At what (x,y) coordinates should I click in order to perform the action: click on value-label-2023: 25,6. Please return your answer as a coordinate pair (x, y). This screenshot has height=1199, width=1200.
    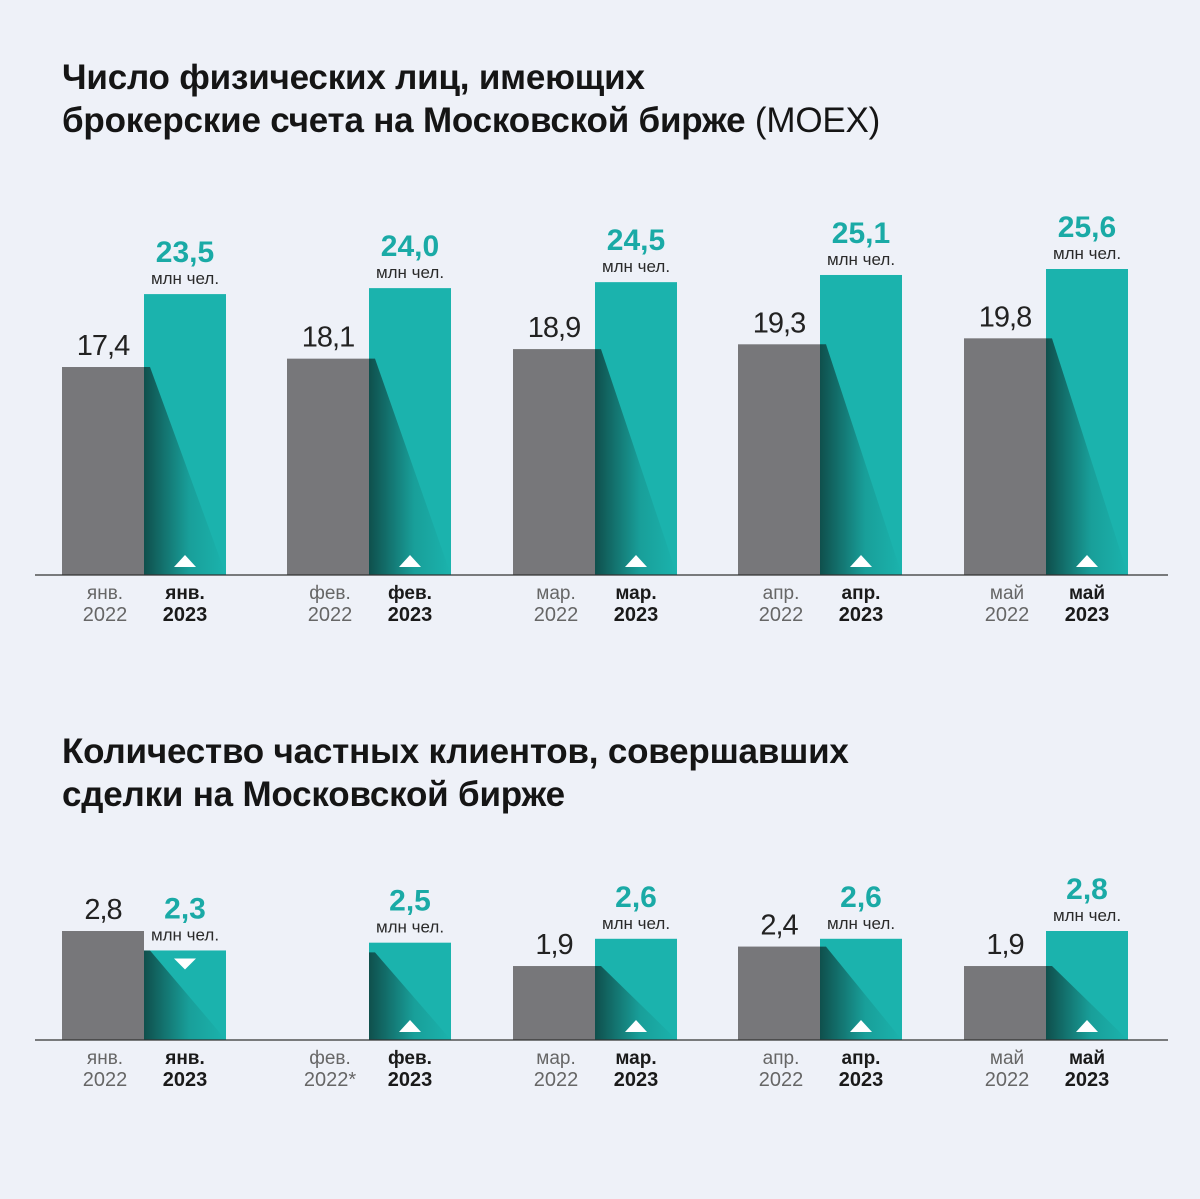
    Looking at the image, I should click on (1087, 227).